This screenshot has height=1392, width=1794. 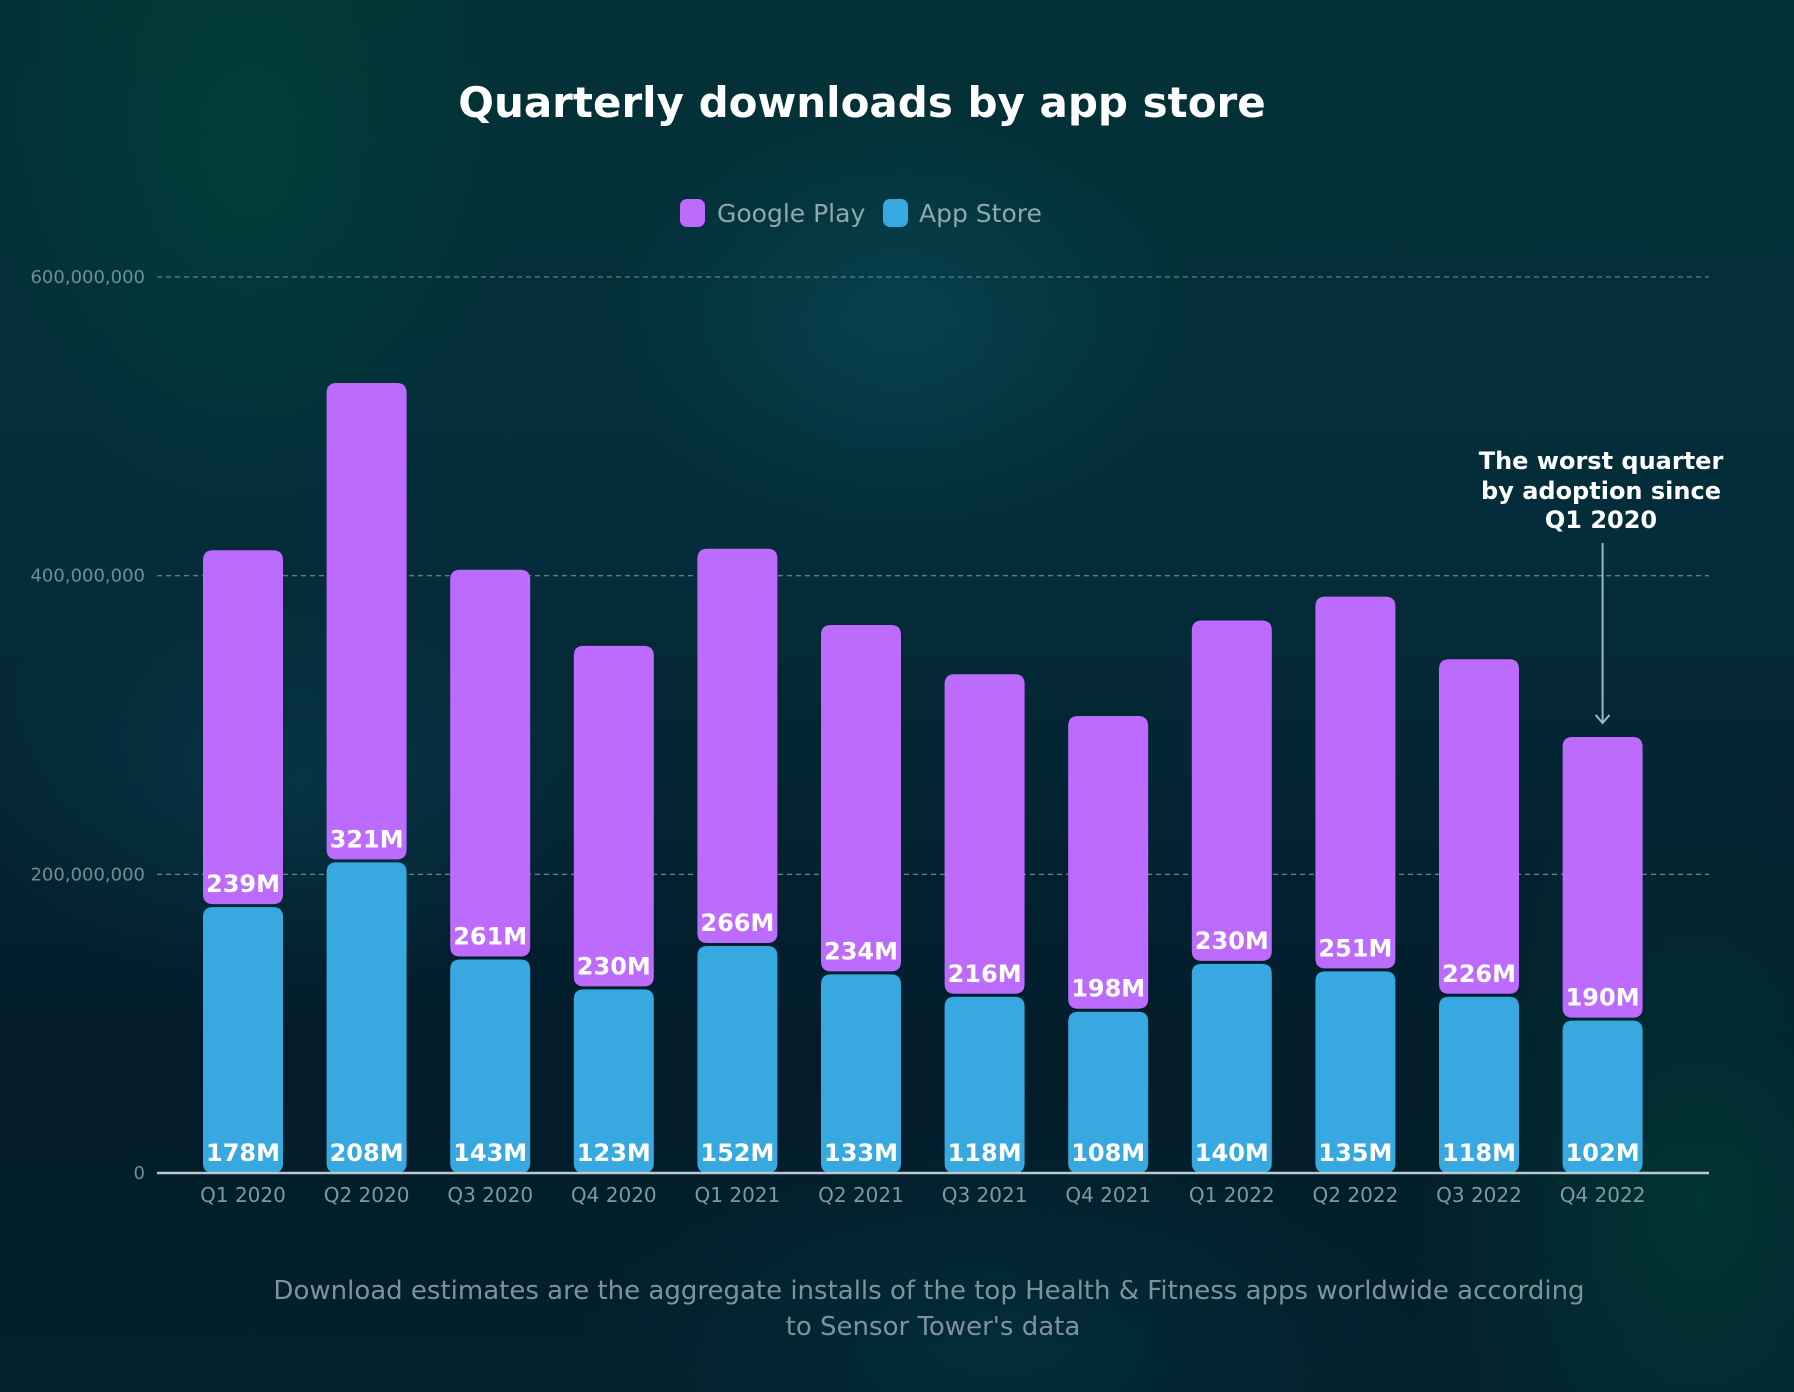 What do you see at coordinates (861, 951) in the screenshot?
I see `data-label-google-play: 234M` at bounding box center [861, 951].